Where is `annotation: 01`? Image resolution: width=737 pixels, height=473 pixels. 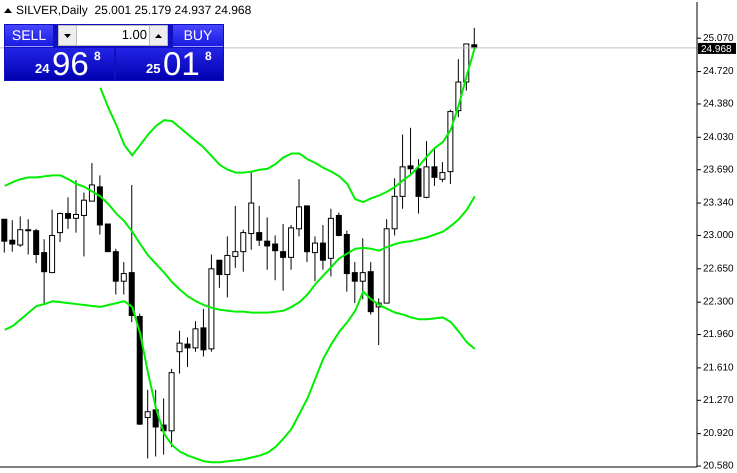
annotation: 01 is located at coordinates (181, 64).